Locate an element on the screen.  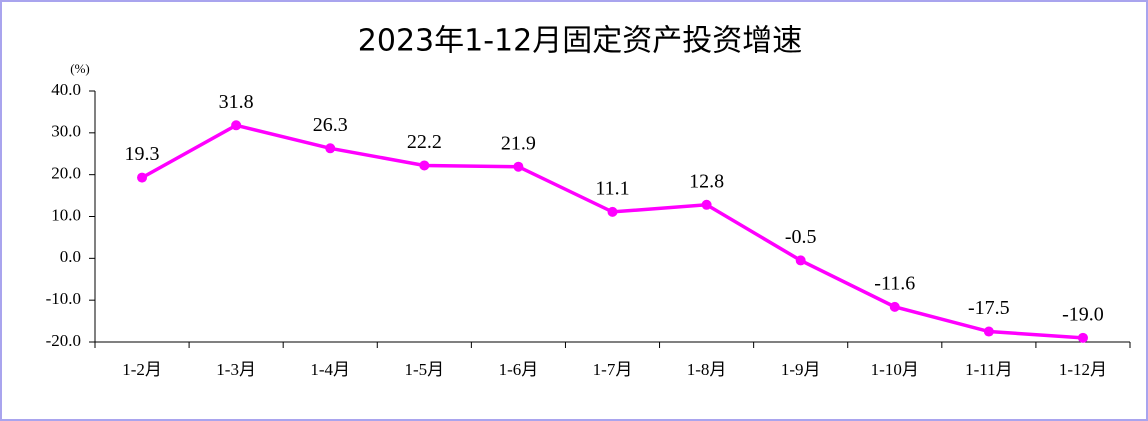
x-tick-label: 1-2月 is located at coordinates (142, 369).